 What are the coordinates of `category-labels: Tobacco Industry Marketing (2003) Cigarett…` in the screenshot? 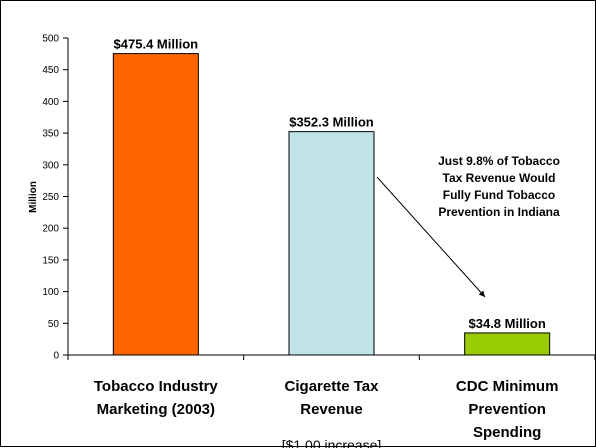 It's located at (326, 413).